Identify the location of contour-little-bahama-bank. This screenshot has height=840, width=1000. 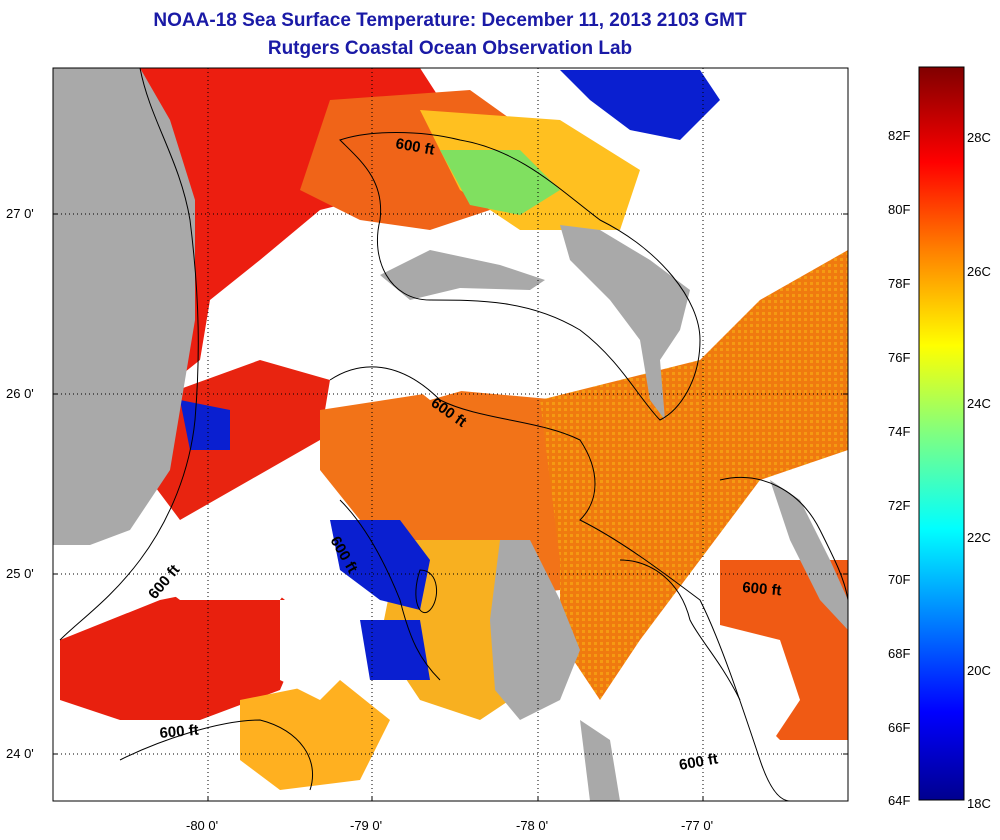
(520, 276).